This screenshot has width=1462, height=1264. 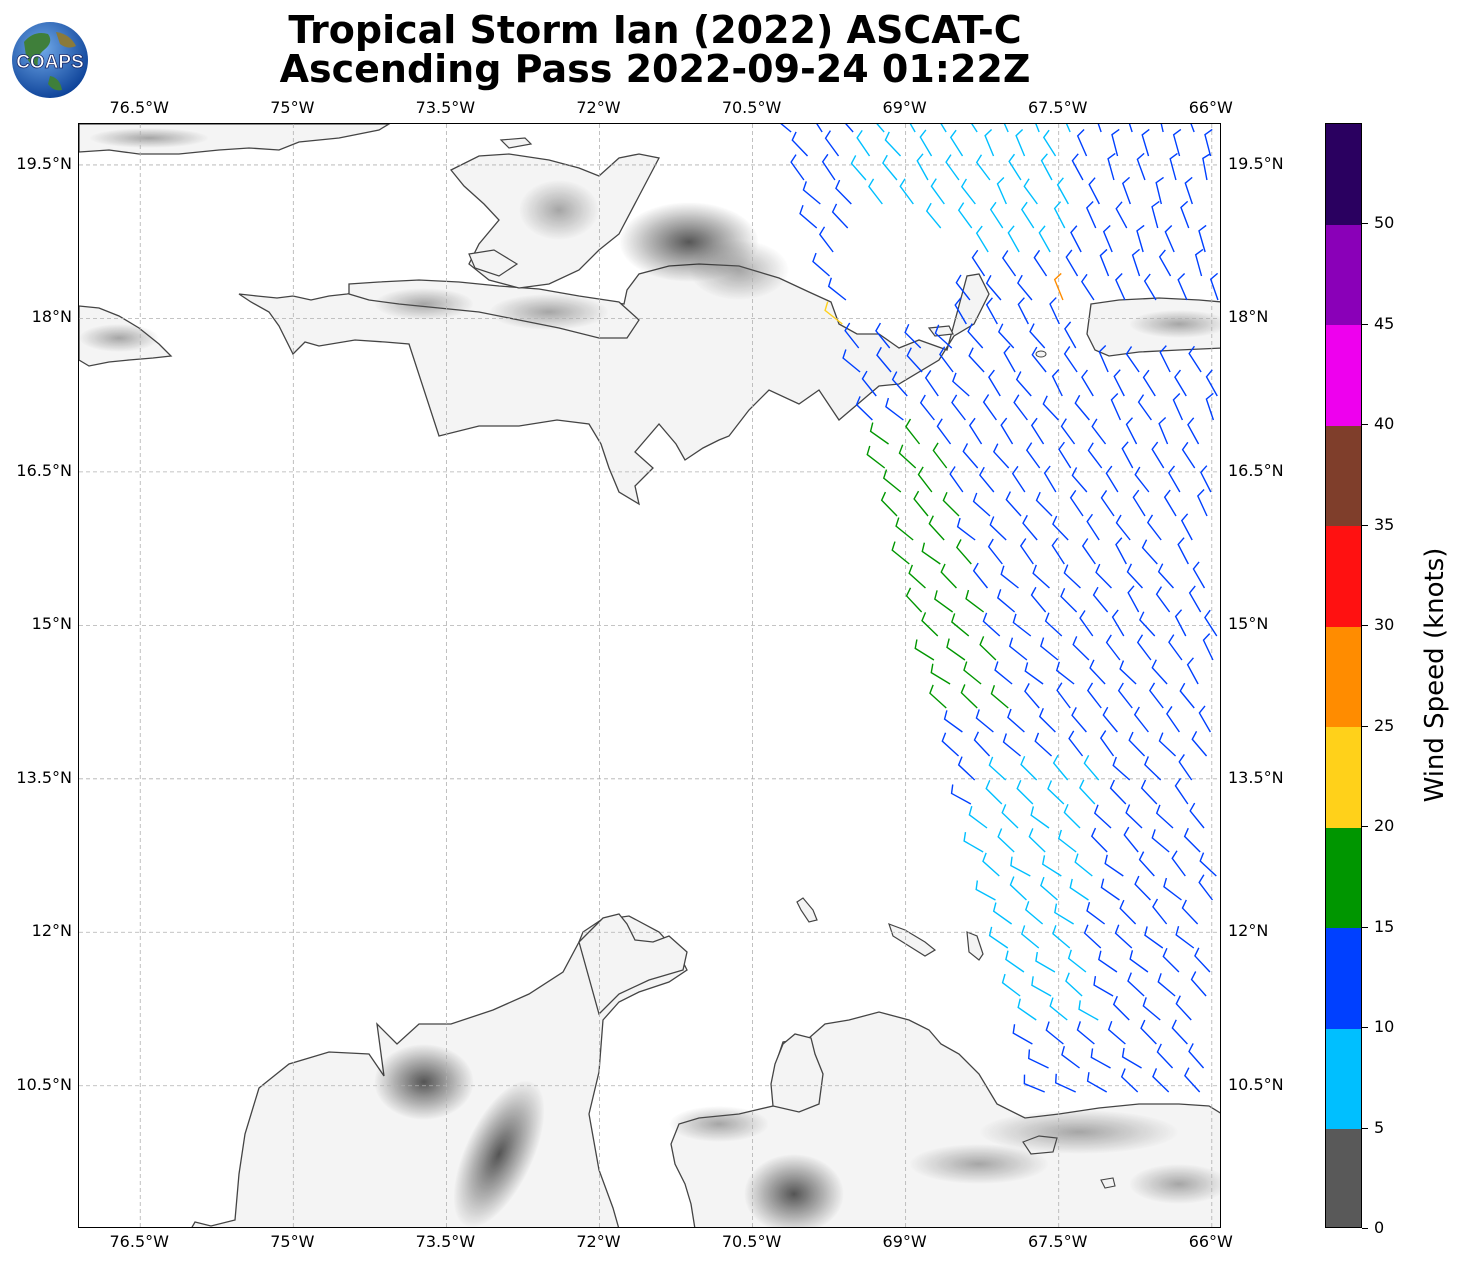 I want to click on lat-tick-left-3: 15°N, so click(x=51, y=624).